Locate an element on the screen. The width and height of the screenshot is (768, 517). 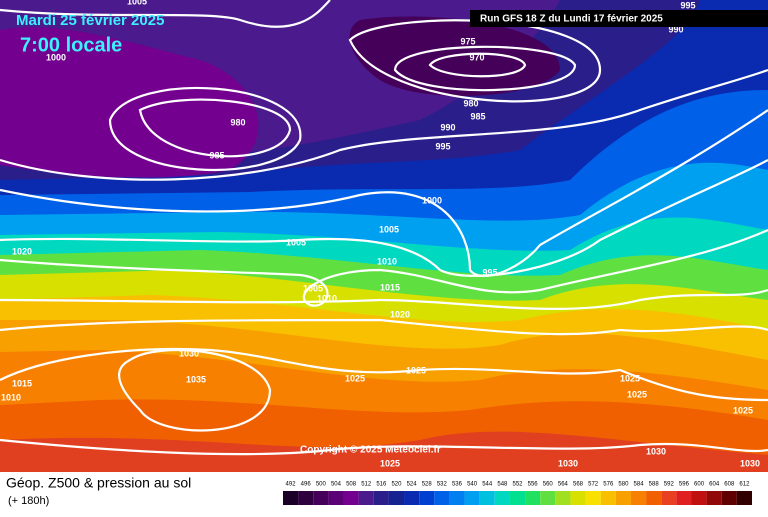
colorbar-label: 504 is located at coordinates (336, 485).